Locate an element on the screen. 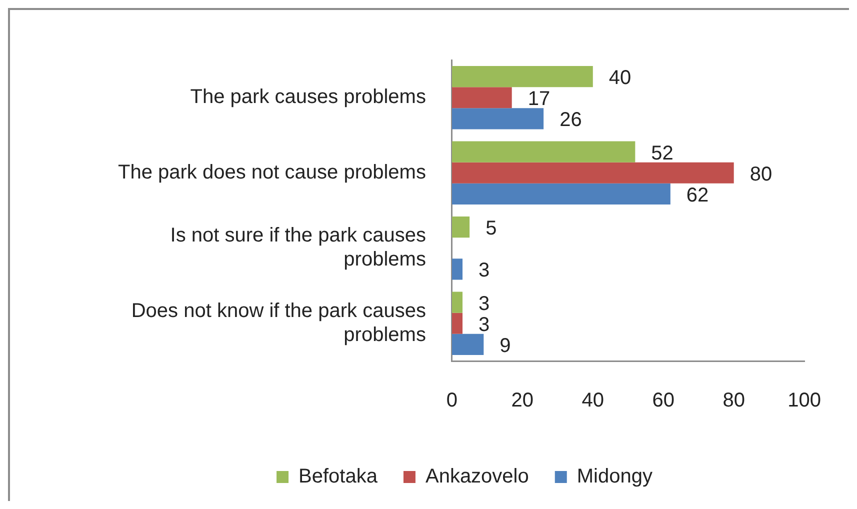 This screenshot has width=857, height=509. y-tick-label: The park does not cause problems is located at coordinates (272, 172).